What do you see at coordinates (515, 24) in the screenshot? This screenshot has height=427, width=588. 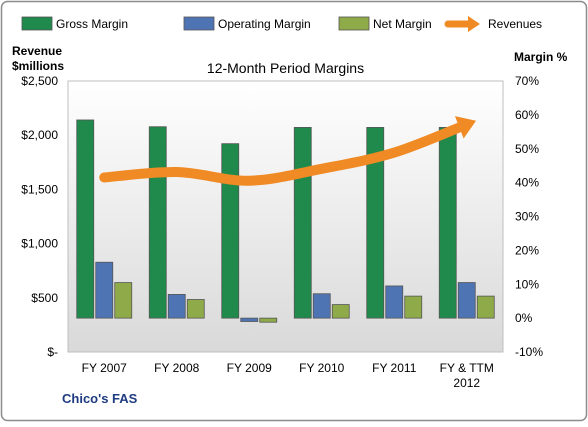 I see `legend-label: Revenues` at bounding box center [515, 24].